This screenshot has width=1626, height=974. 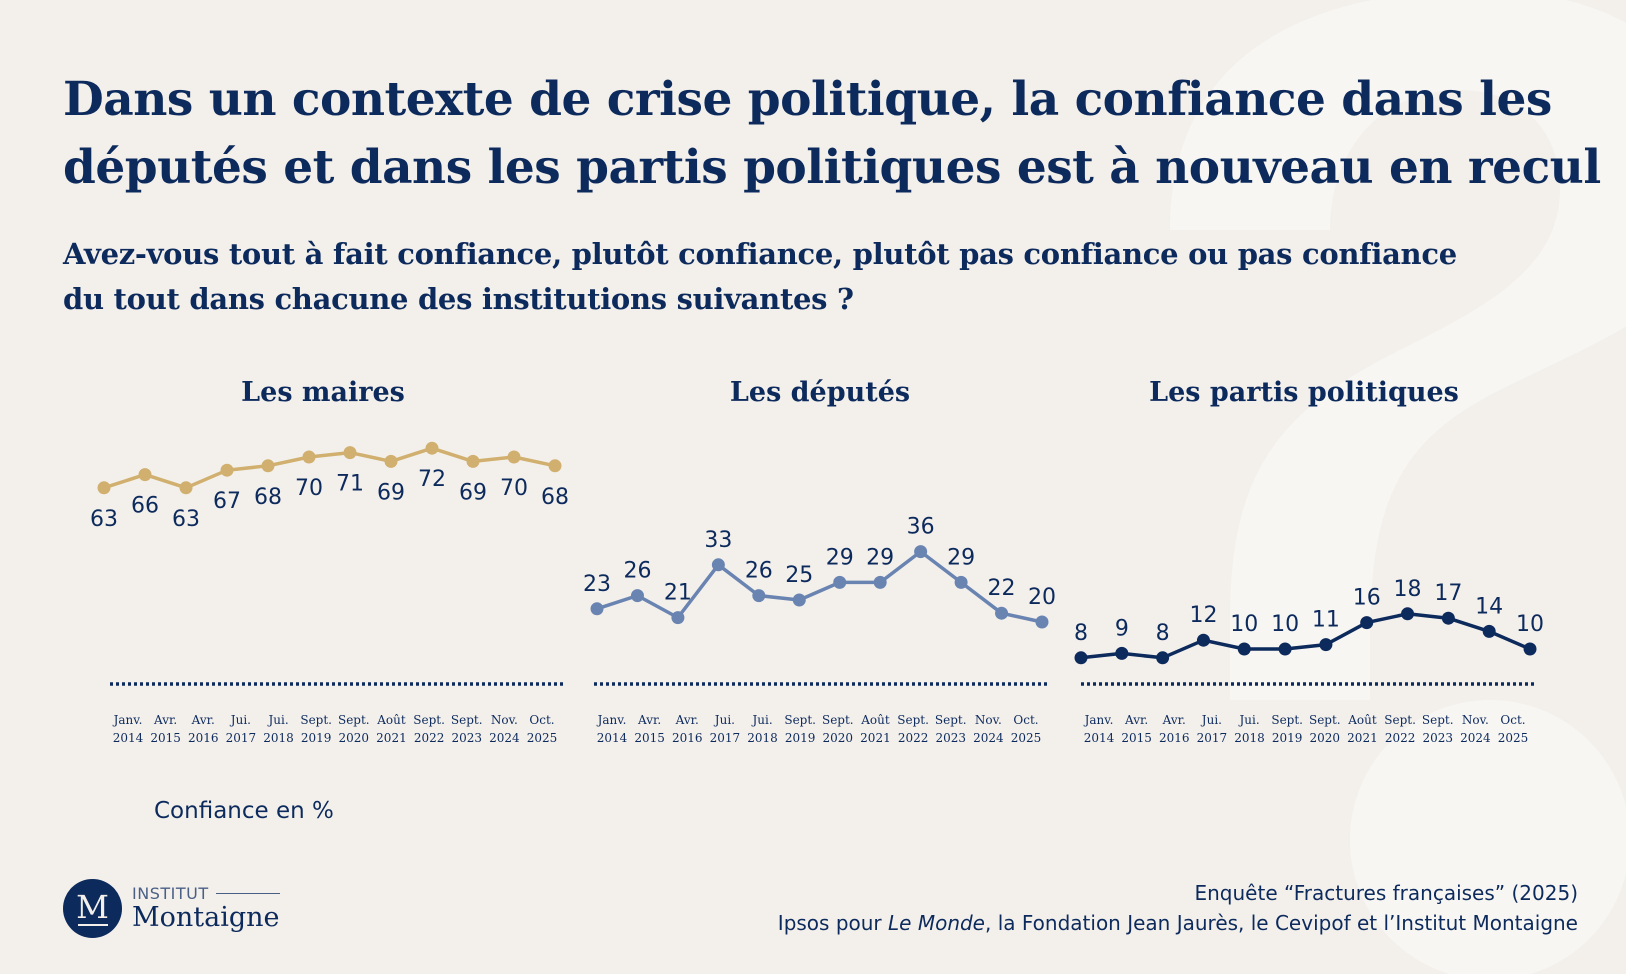 I want to click on data-label: 22, so click(x=1002, y=588).